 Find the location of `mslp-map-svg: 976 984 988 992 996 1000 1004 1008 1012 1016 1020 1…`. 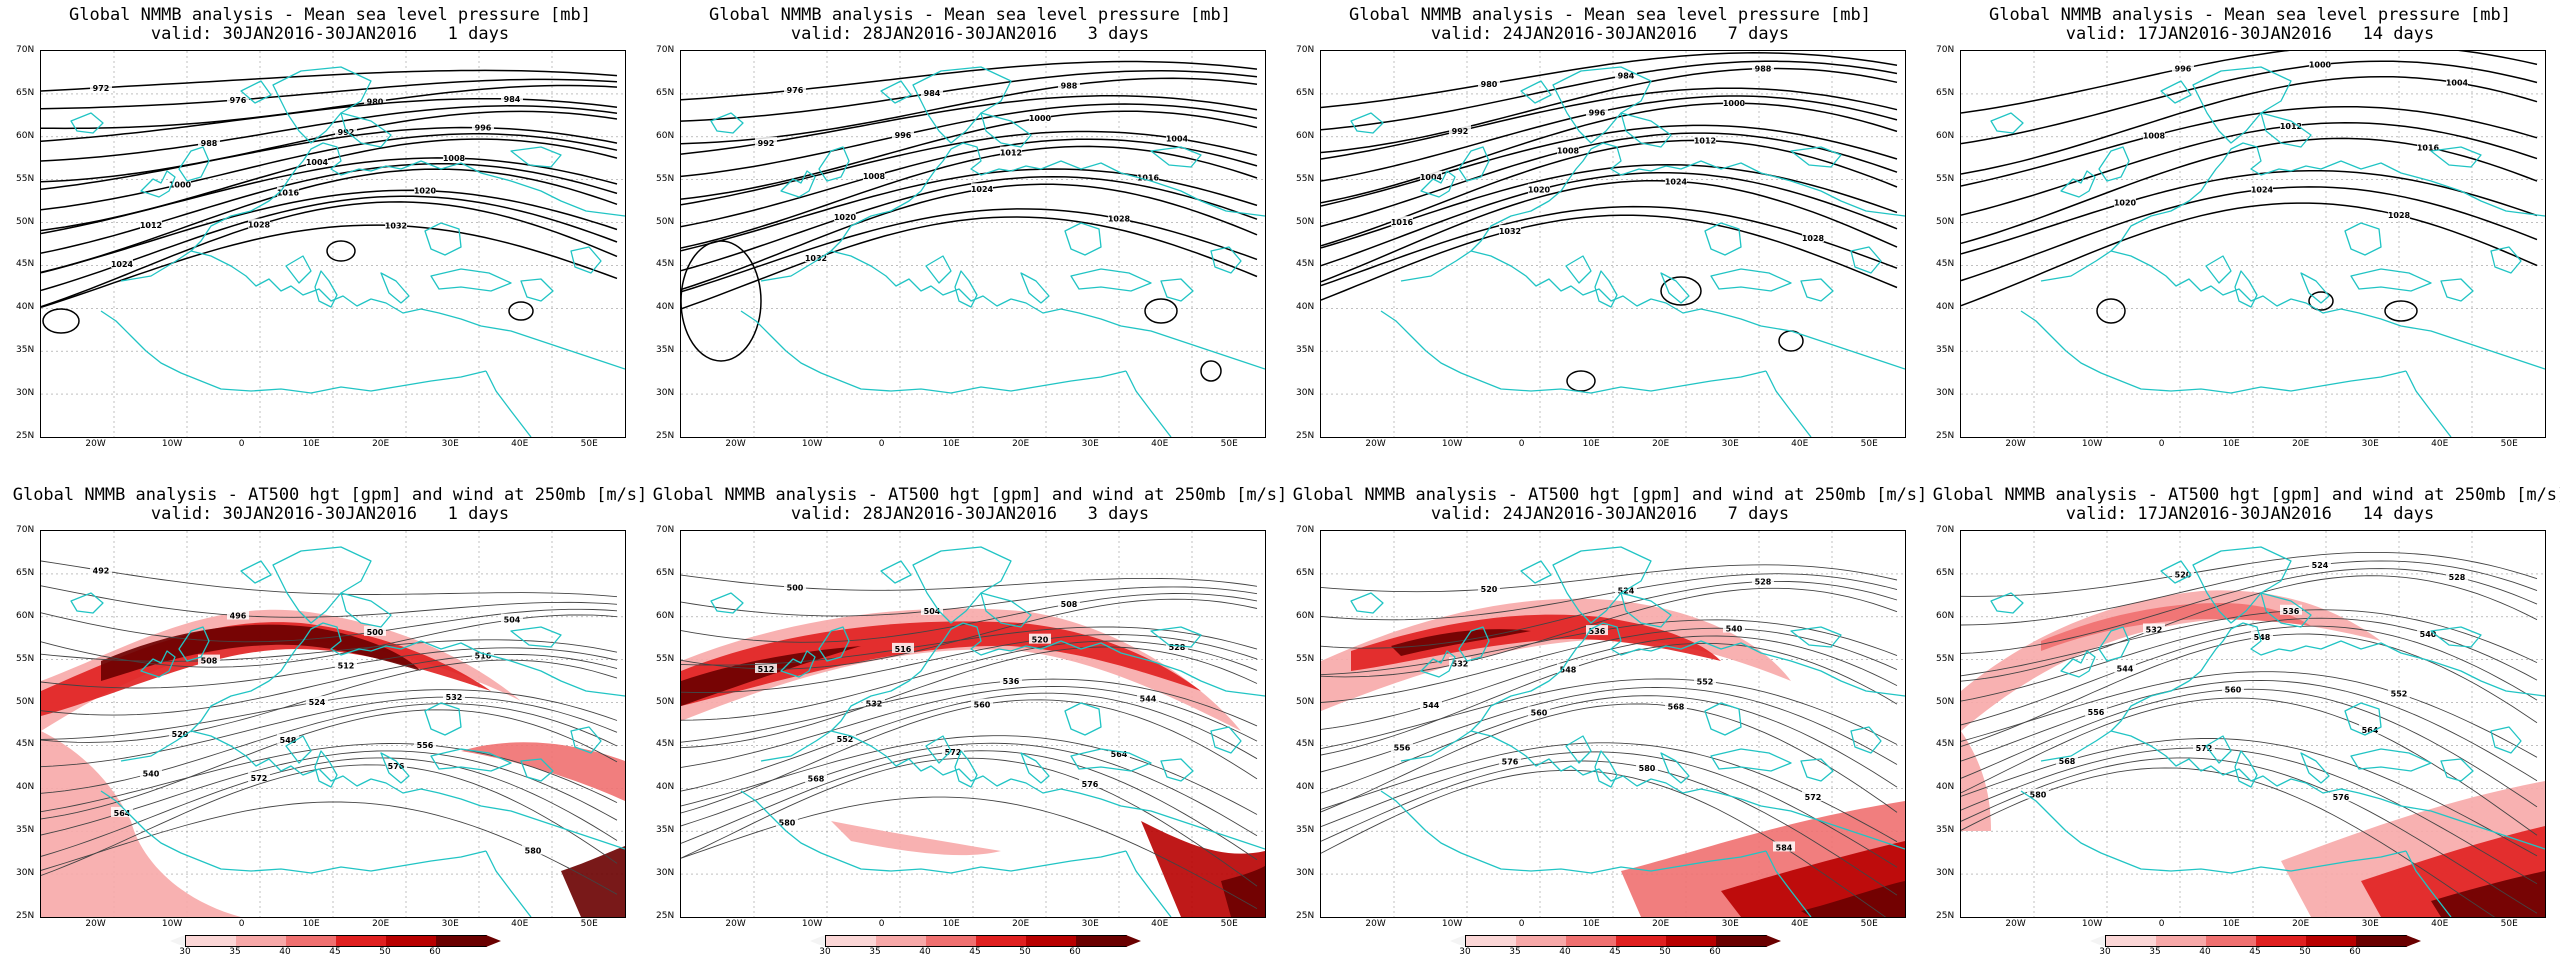

mslp-map-svg: 976 984 988 992 996 1000 1004 1008 1012 1016 1020 1… is located at coordinates (973, 244).